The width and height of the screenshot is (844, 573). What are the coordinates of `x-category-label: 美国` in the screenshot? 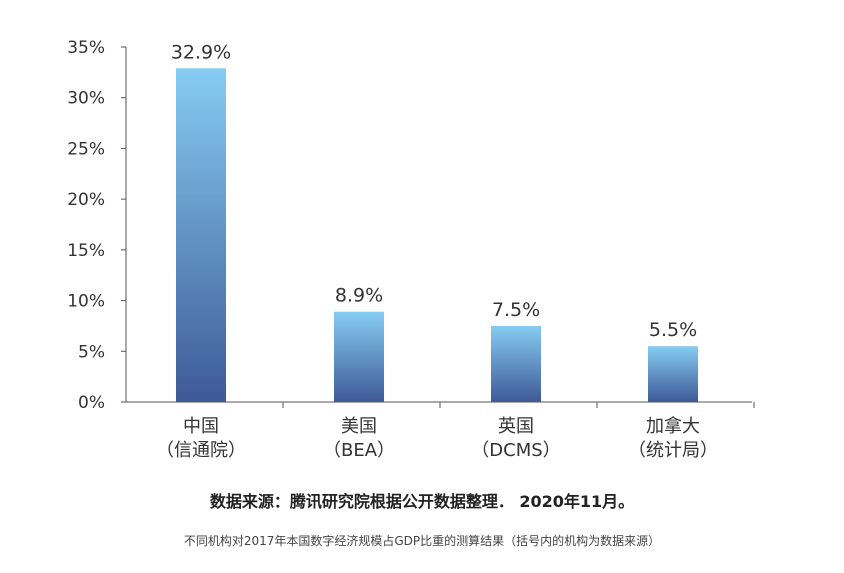 It's located at (359, 426).